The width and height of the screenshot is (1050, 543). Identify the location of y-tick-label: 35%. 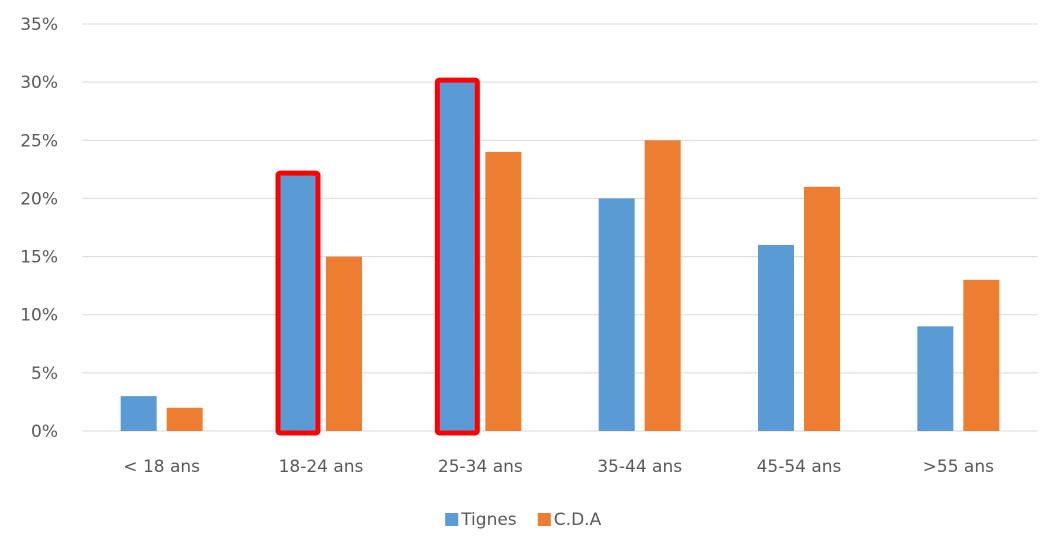
(39, 25).